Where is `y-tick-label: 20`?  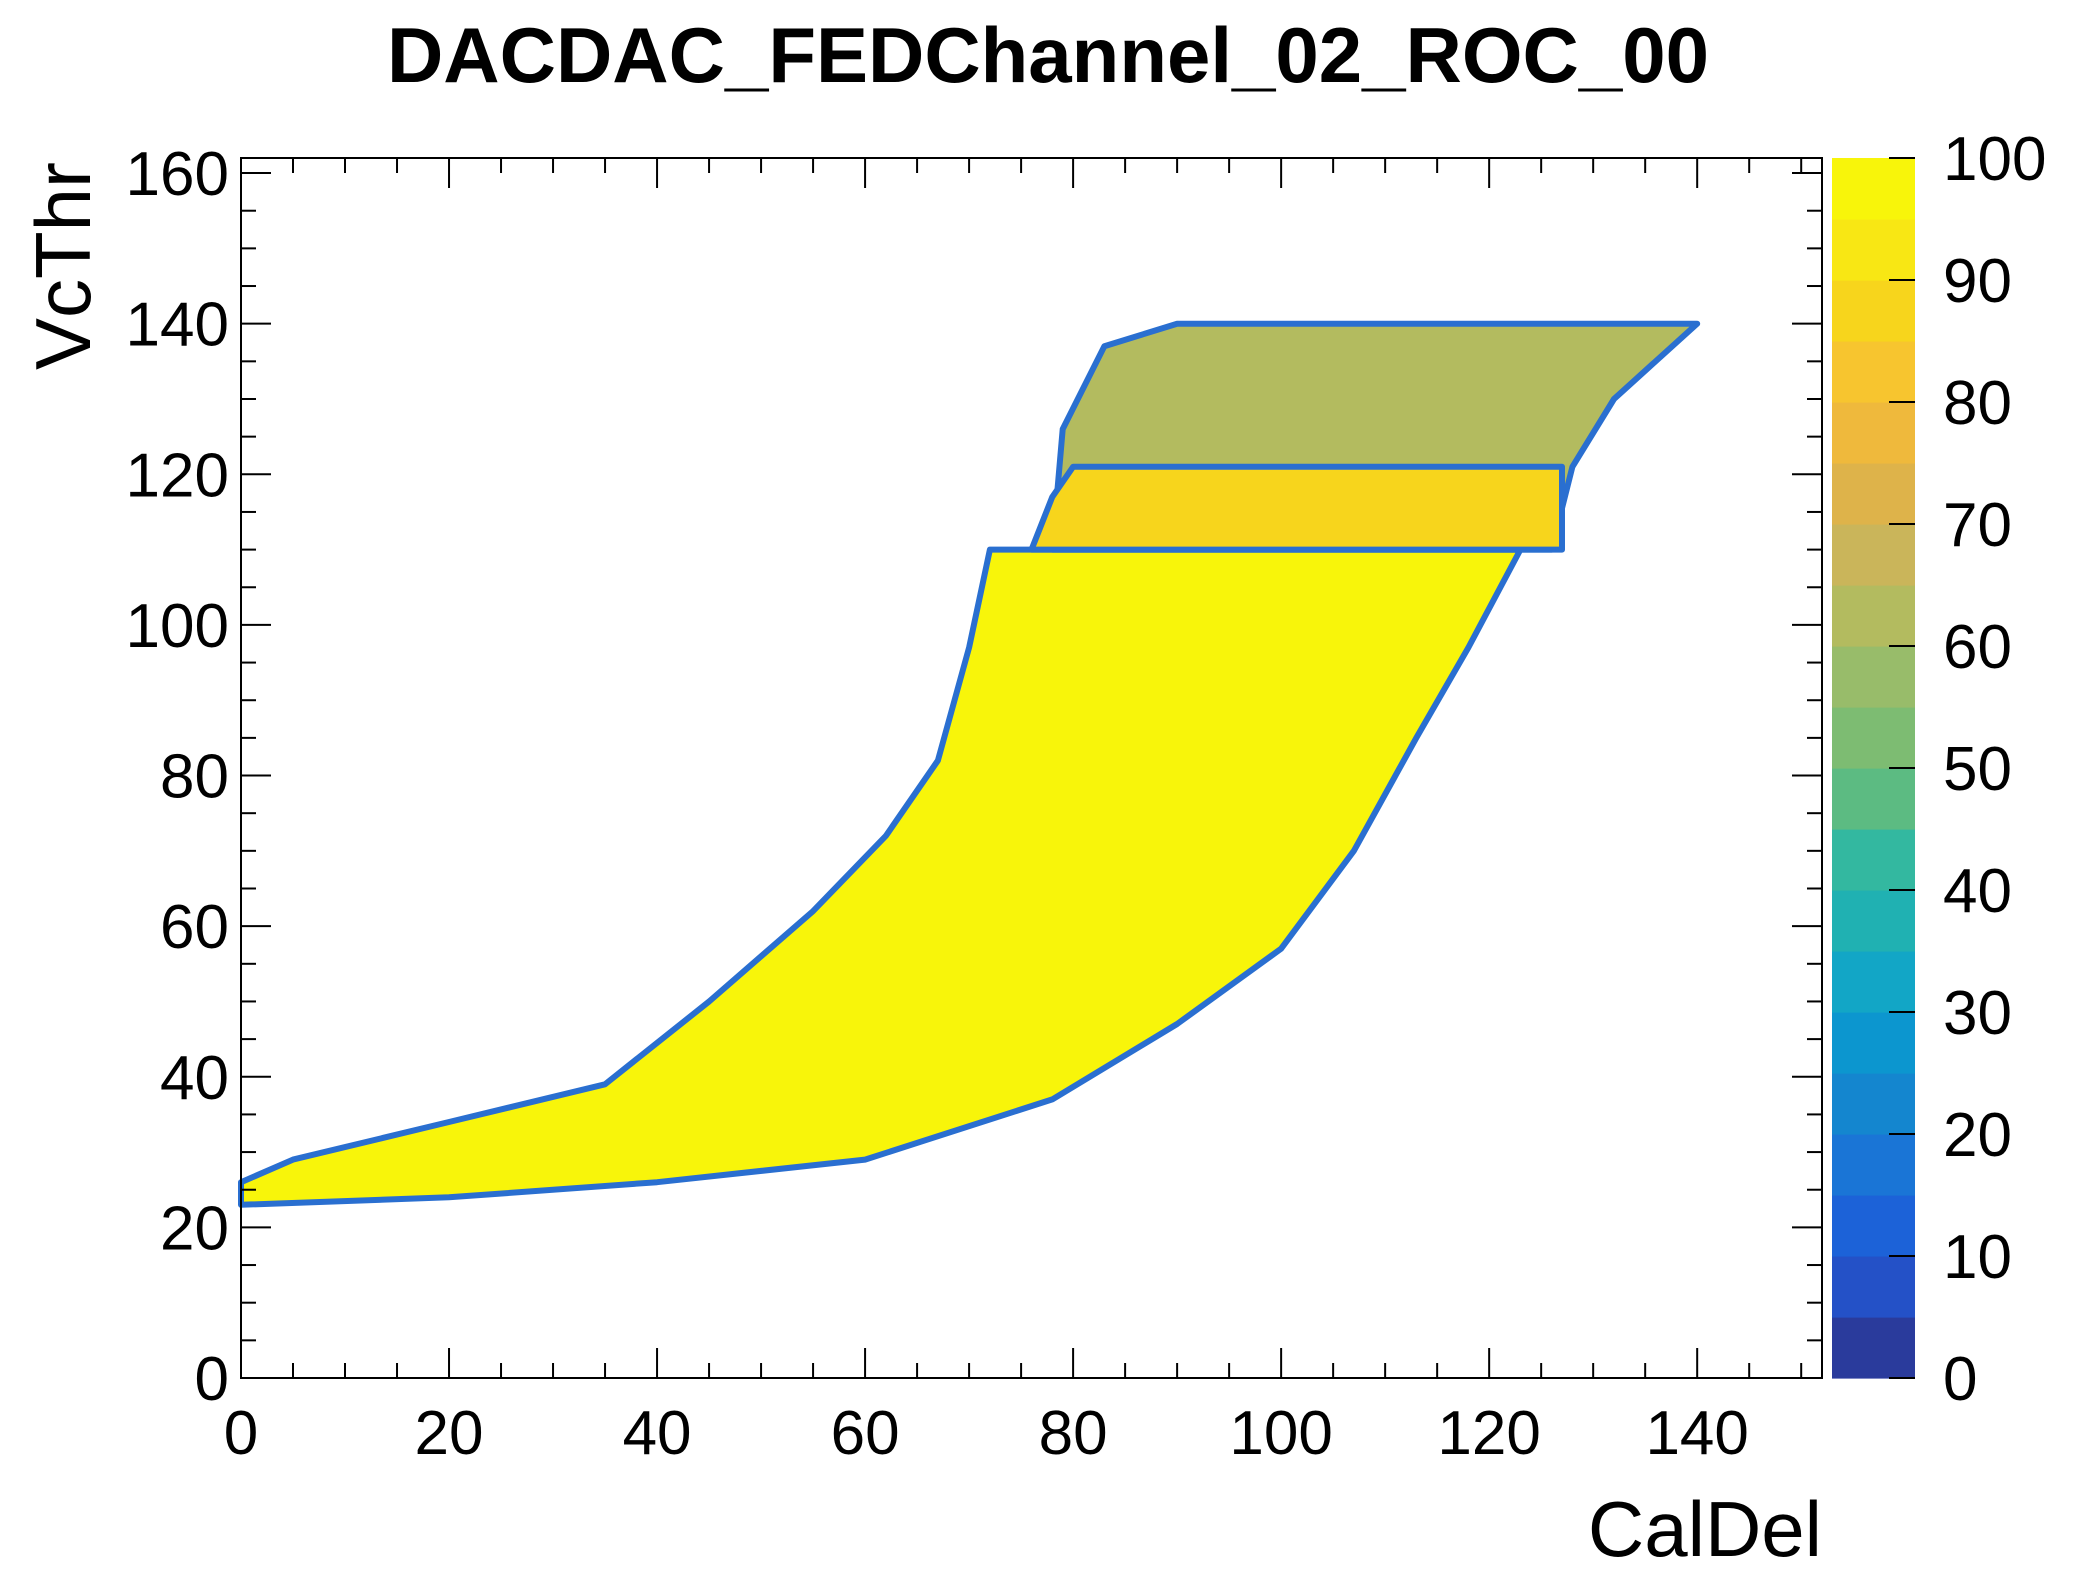 y-tick-label: 20 is located at coordinates (194, 1228).